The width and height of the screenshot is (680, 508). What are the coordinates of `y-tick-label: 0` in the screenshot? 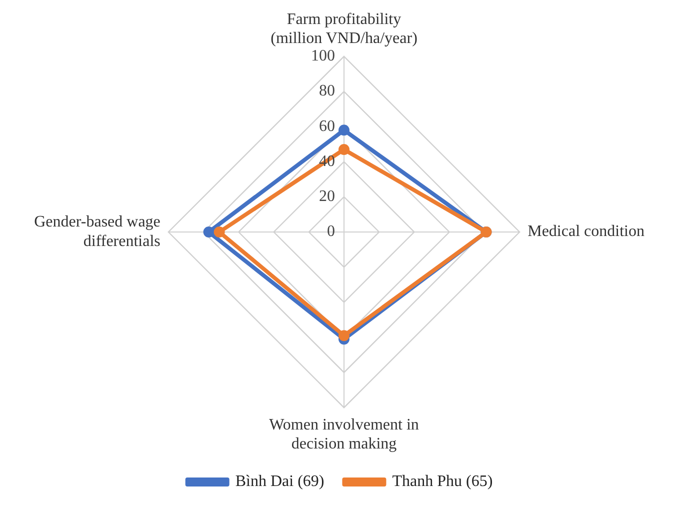 It's located at (331, 231).